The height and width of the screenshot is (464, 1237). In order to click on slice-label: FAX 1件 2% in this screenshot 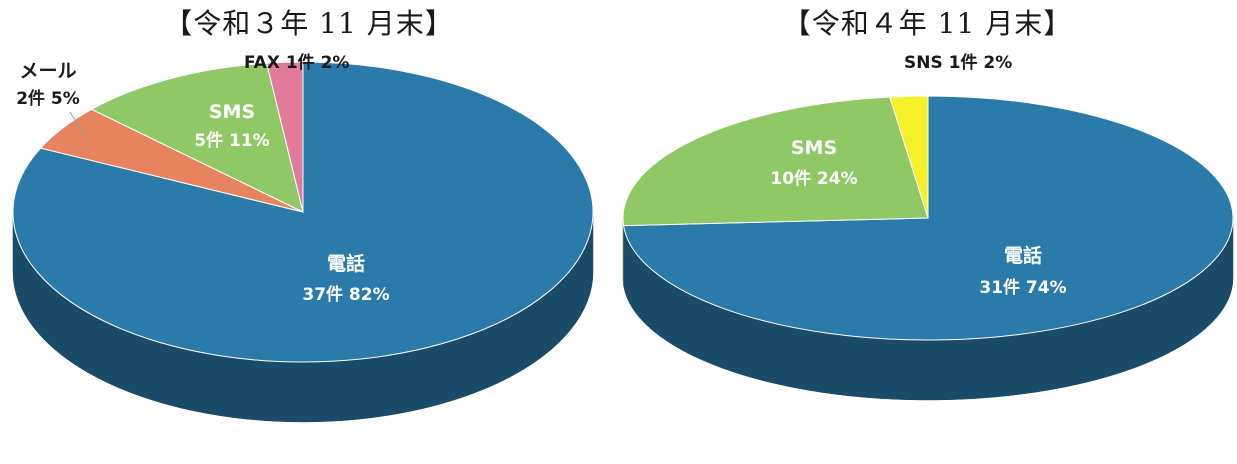, I will do `click(296, 62)`.